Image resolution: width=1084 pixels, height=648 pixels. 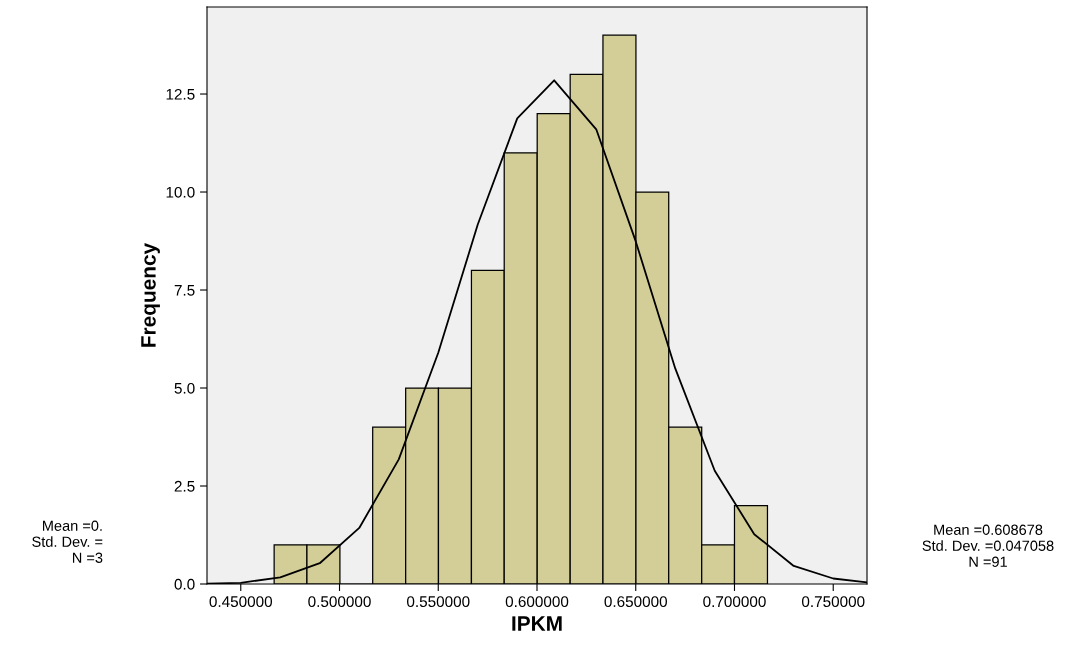 What do you see at coordinates (241, 602) in the screenshot?
I see `x-tick-label: 0.450000` at bounding box center [241, 602].